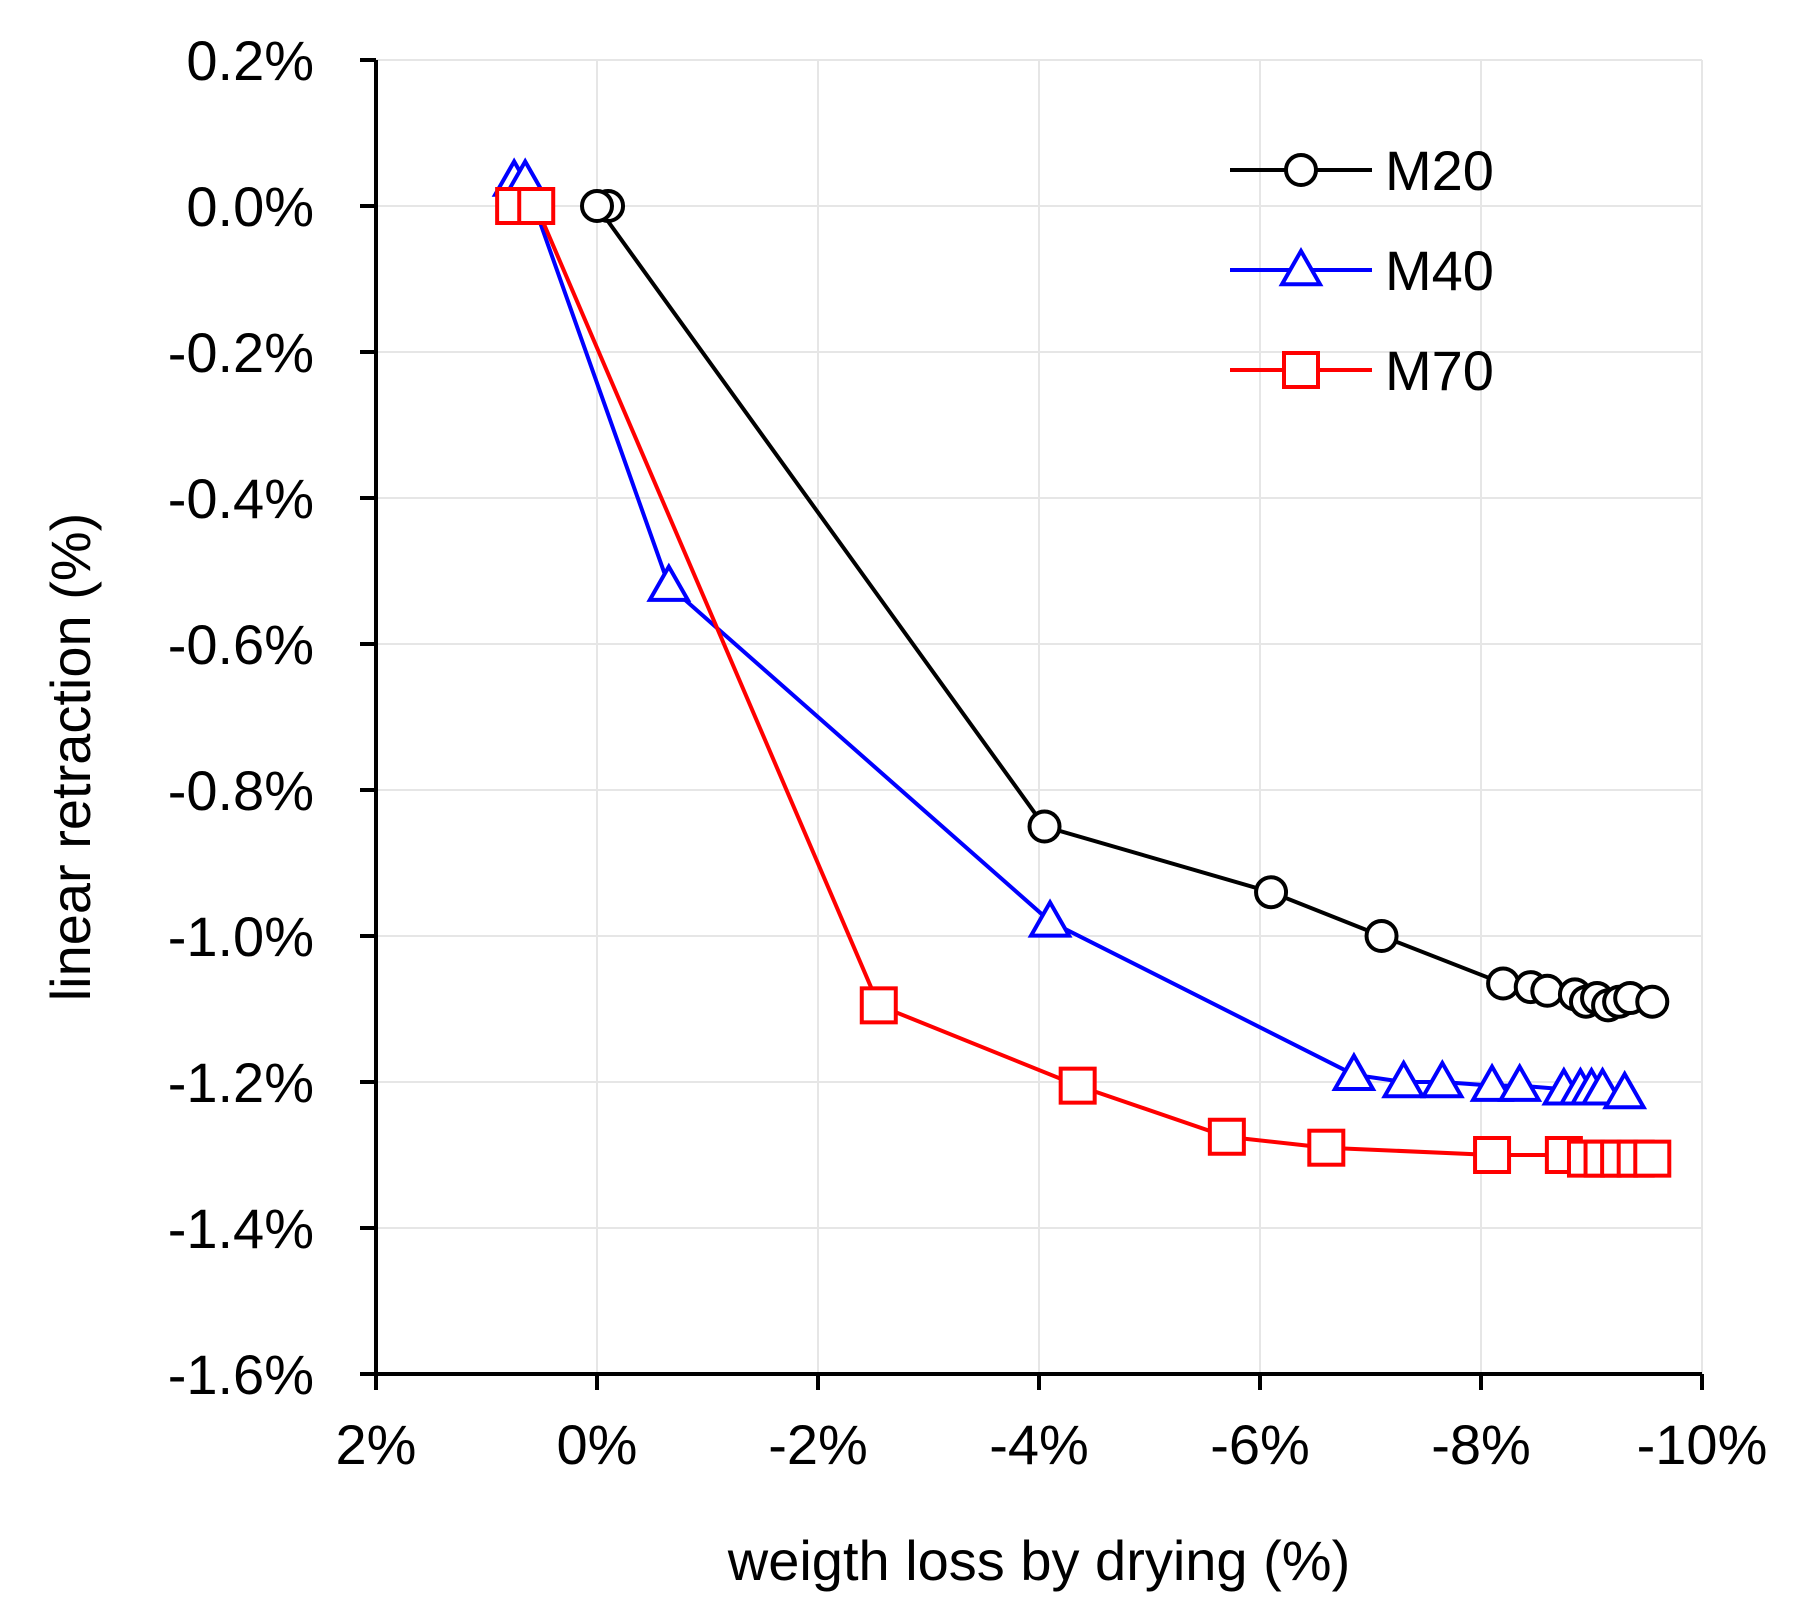 This screenshot has height=1618, width=1800. Describe the element at coordinates (250, 206) in the screenshot. I see `y-tick-label: 0.0%` at that location.